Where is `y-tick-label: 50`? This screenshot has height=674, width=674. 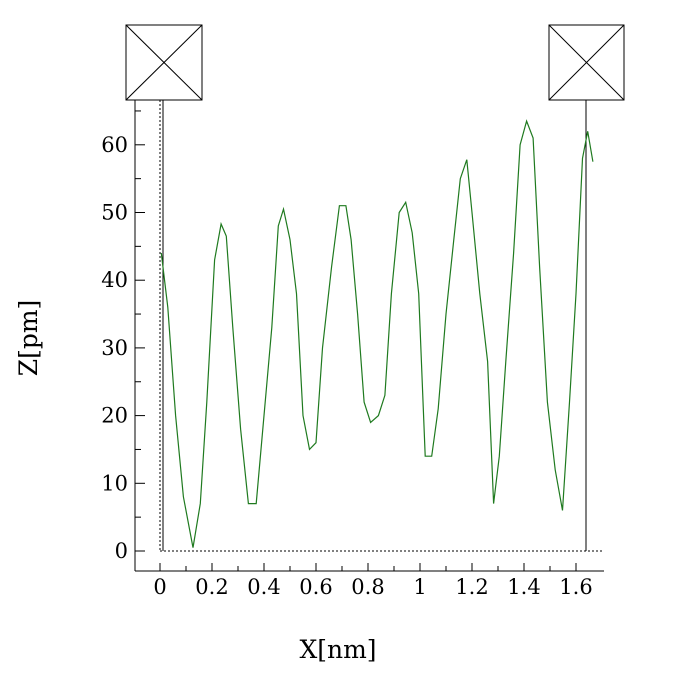
y-tick-label: 50 is located at coordinates (114, 213).